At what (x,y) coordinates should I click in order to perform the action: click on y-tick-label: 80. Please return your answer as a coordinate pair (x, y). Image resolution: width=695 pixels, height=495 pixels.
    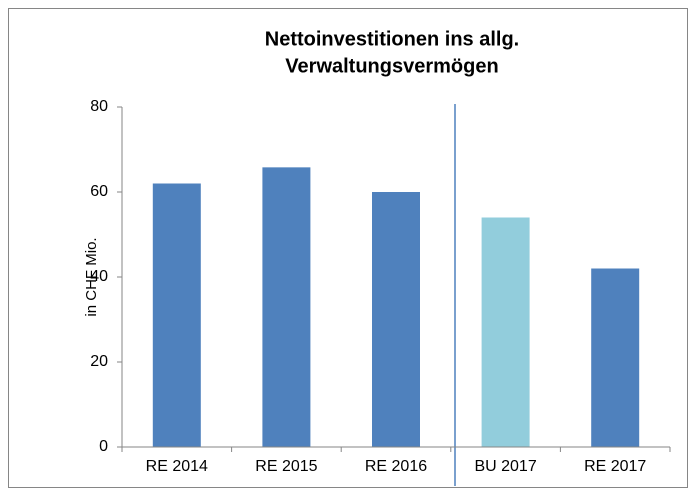
    Looking at the image, I should click on (99, 106).